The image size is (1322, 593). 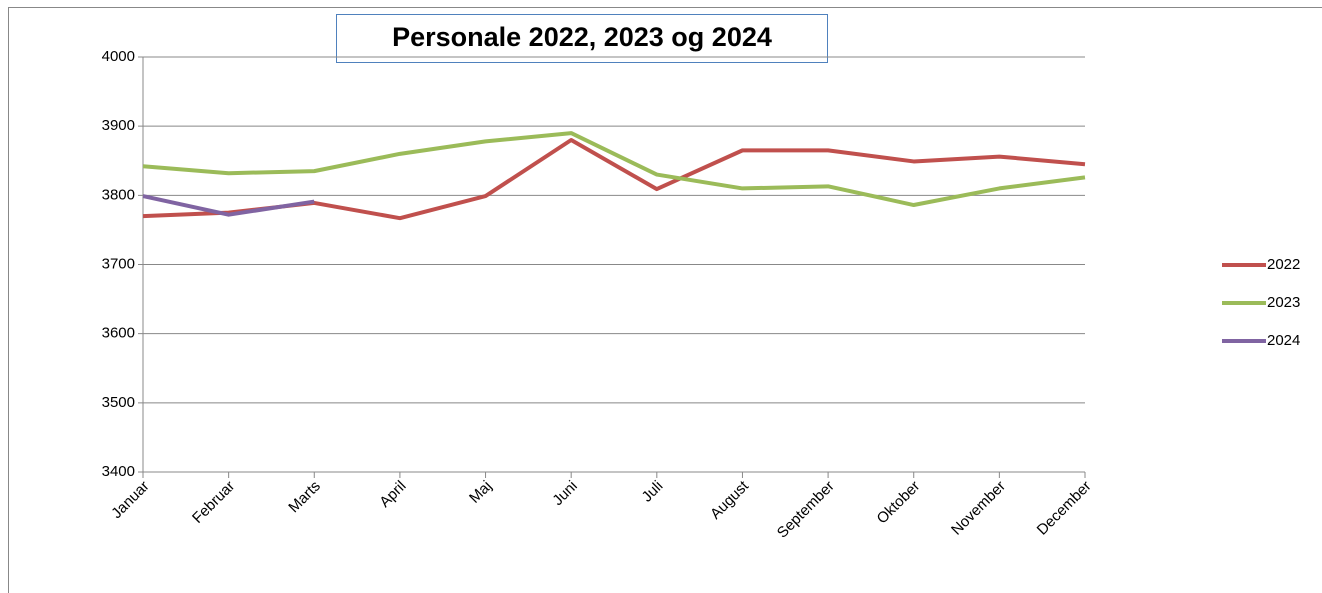 I want to click on title-box, so click(x=582, y=38).